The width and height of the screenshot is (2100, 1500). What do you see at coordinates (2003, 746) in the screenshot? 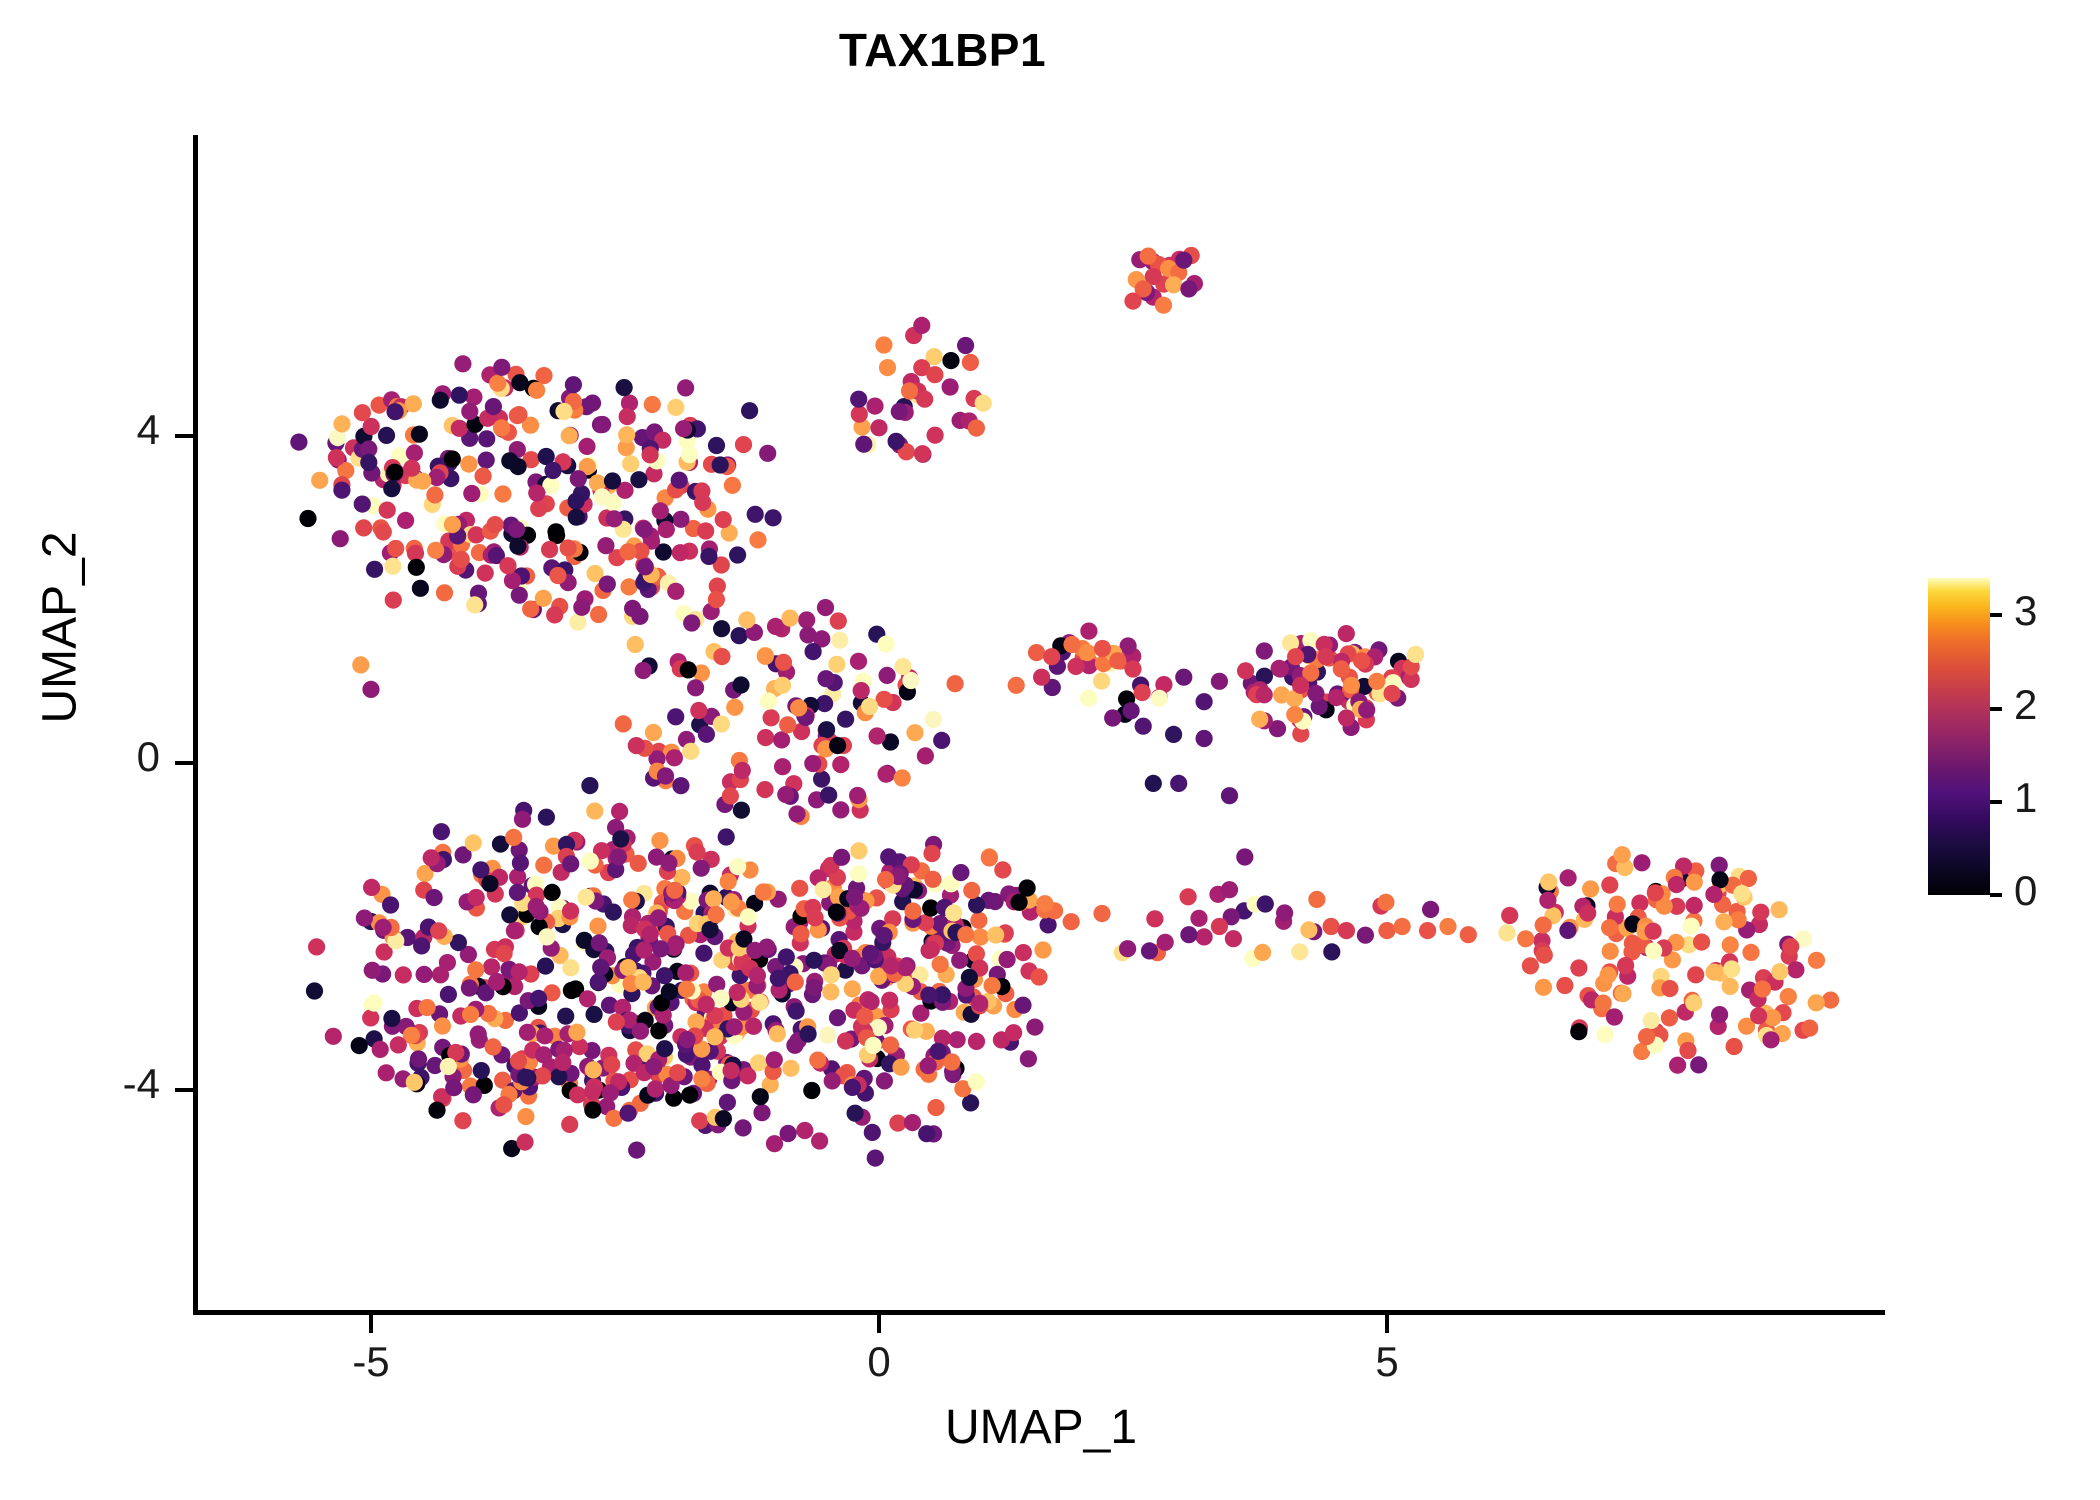
I see `legend-colorbar: 3 2 1 0` at bounding box center [2003, 746].